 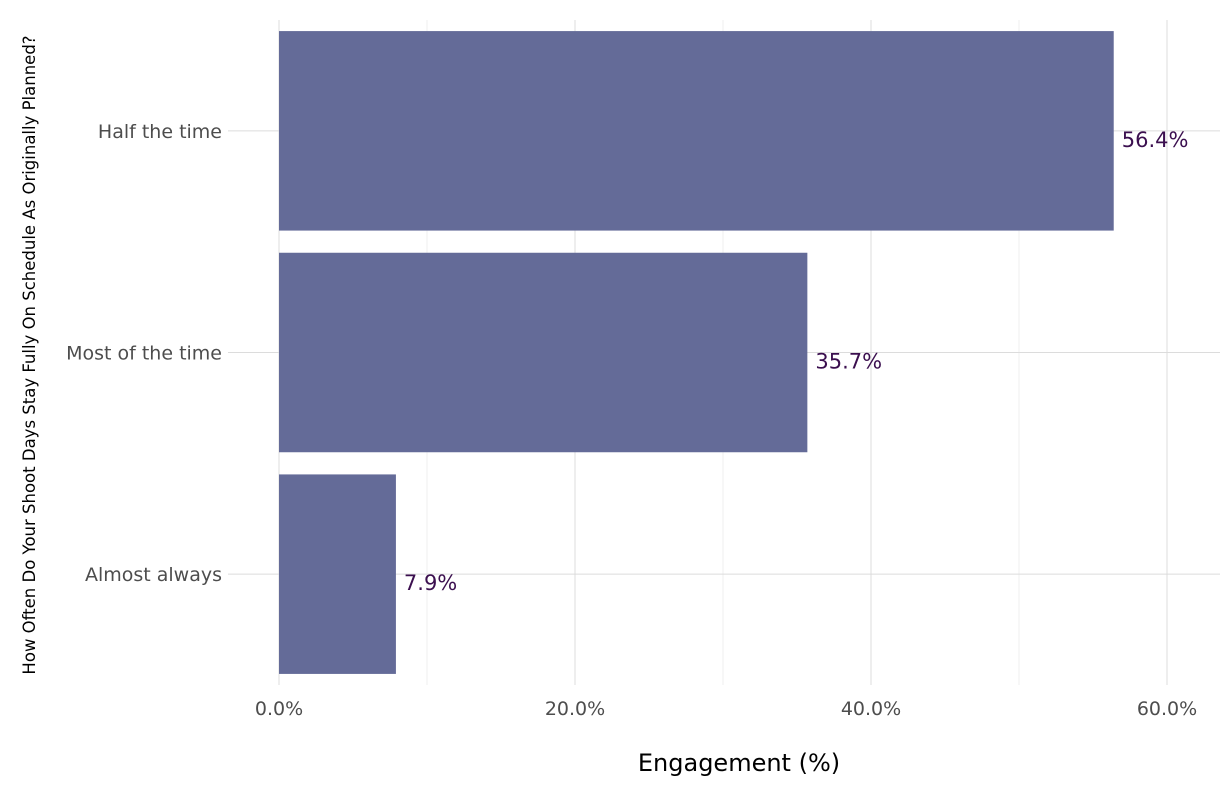 I want to click on y-tick-label: Half the time, so click(x=160, y=132).